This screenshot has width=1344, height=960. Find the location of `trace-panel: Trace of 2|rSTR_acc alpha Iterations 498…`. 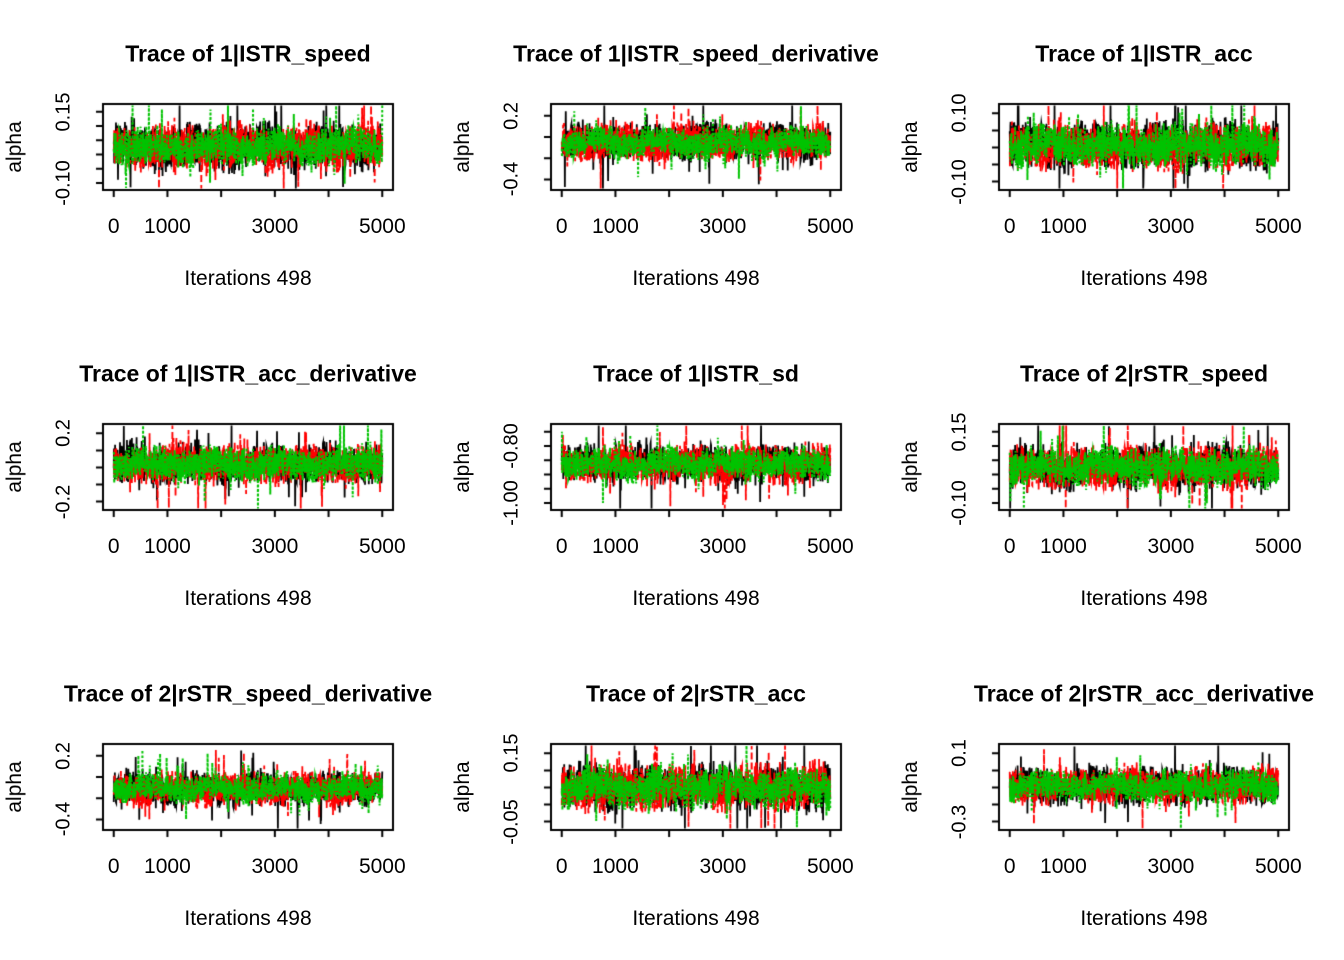

trace-panel: Trace of 2|rSTR_acc alpha Iterations 498… is located at coordinates (672, 800).